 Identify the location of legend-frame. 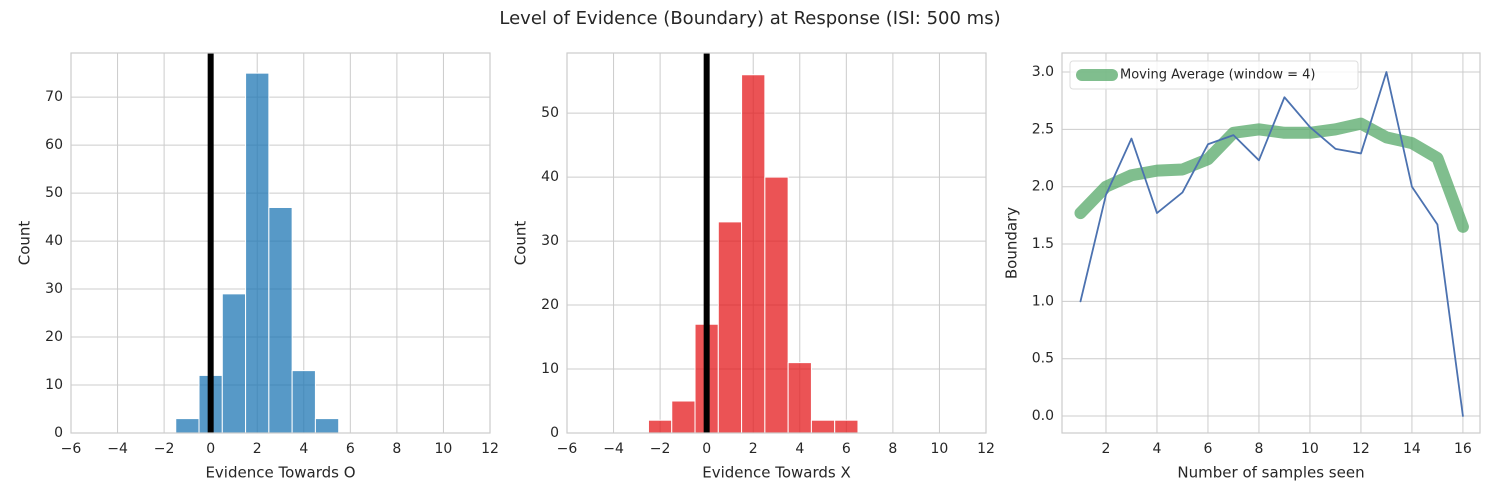
(1214, 75).